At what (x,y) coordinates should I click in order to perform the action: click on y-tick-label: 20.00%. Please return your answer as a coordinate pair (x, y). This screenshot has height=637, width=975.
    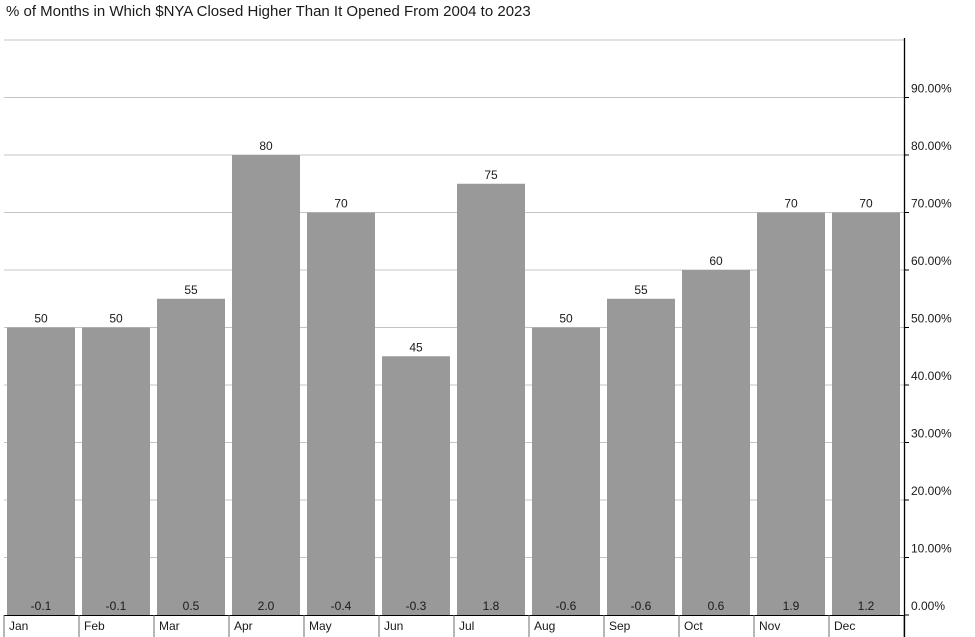
    Looking at the image, I should click on (931, 491).